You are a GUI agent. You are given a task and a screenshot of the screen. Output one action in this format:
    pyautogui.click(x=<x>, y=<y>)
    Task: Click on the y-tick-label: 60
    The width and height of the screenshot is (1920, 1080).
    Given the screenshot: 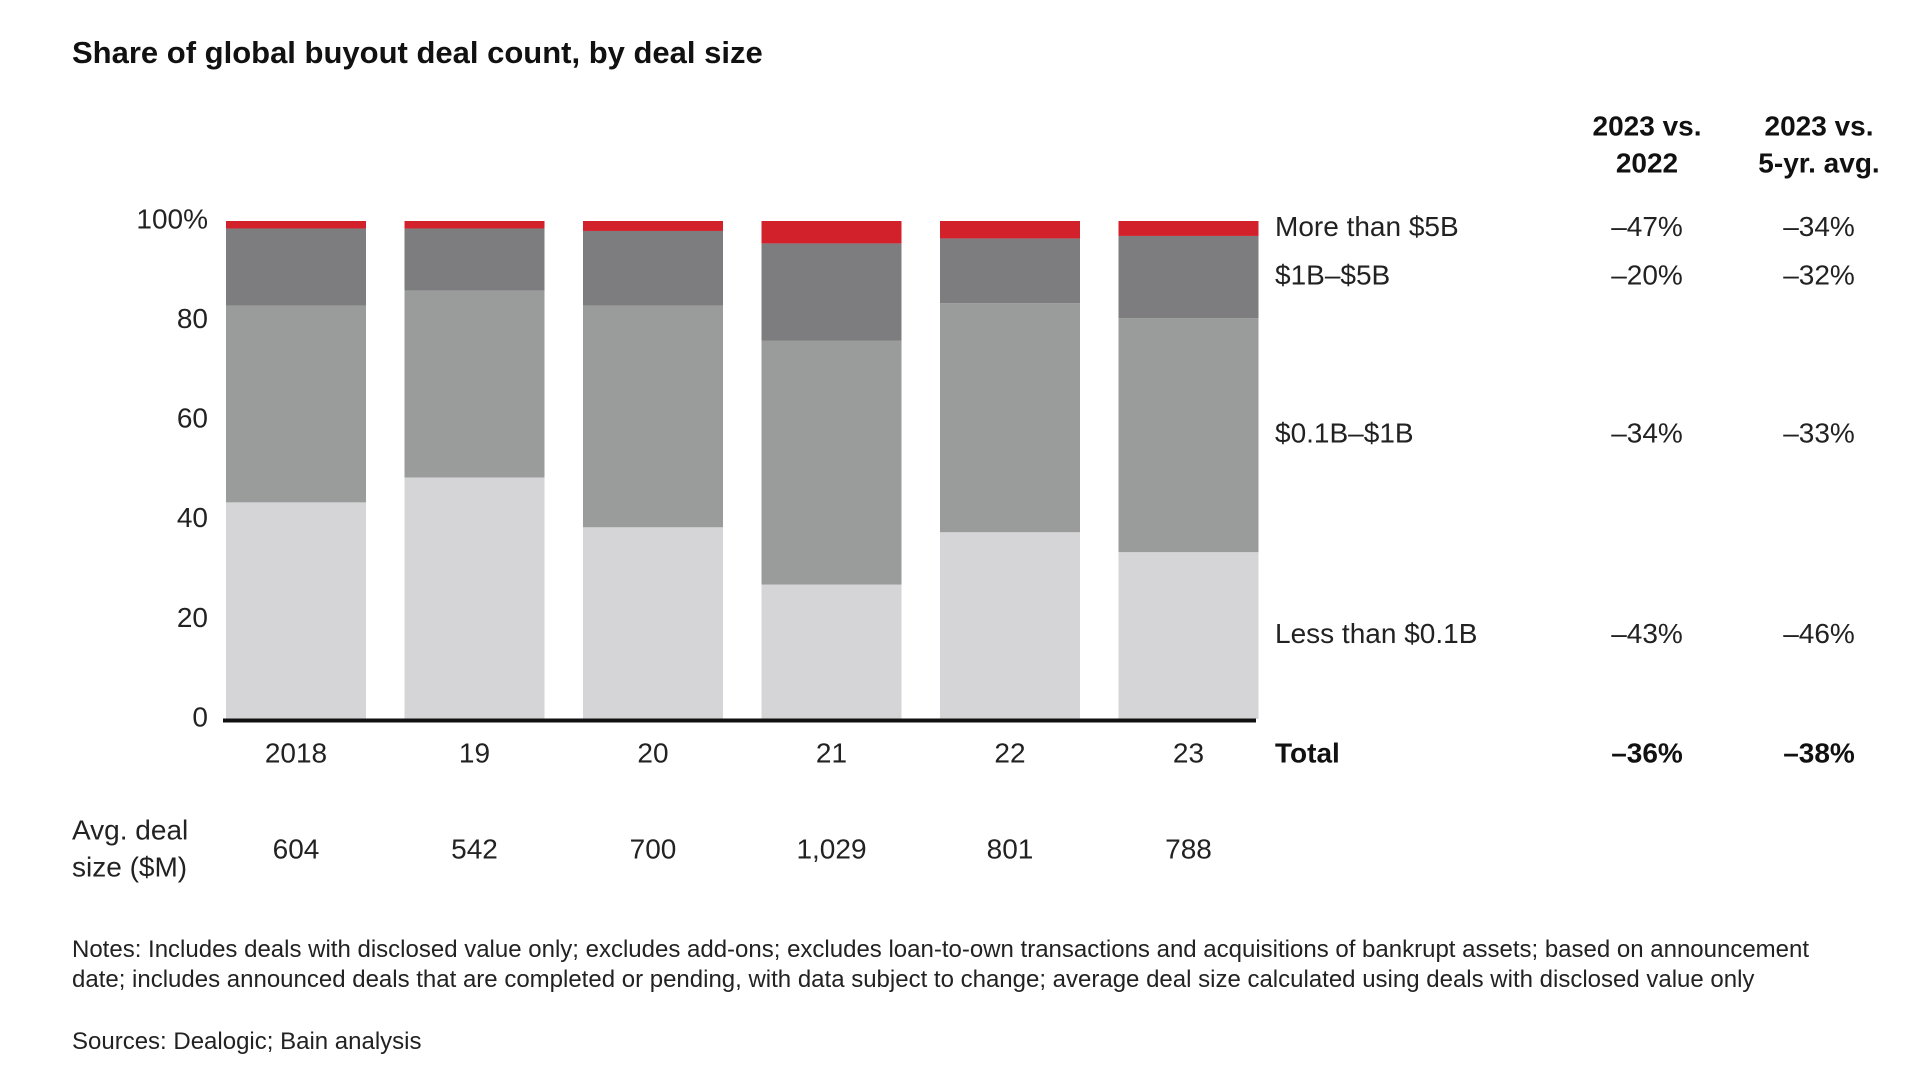 What is the action you would take?
    pyautogui.click(x=192, y=418)
    